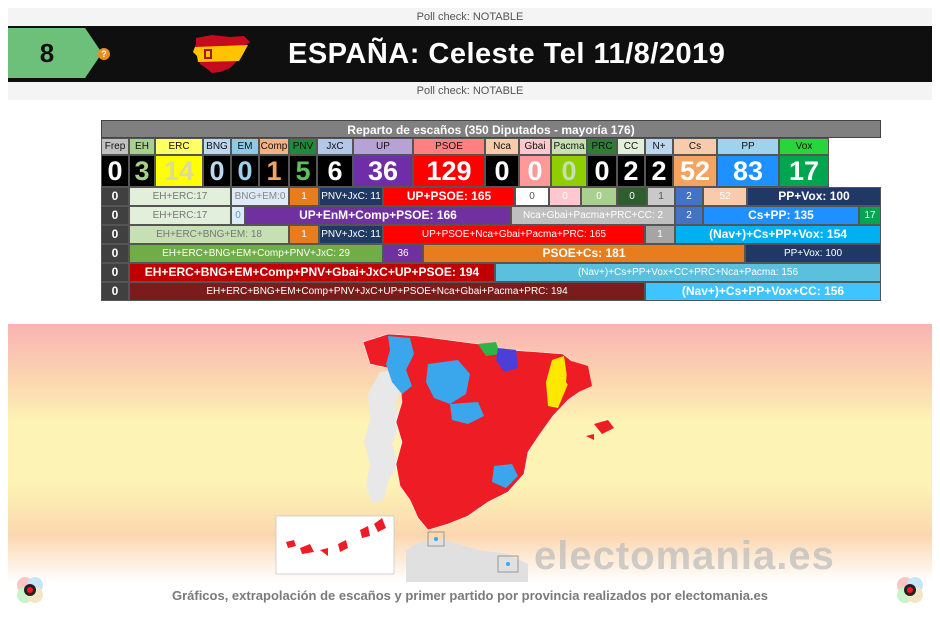 This screenshot has height=618, width=940. I want to click on coalition-cell: (Nav+)+Cs+PP+Vox+CC+PRC+Nca+Pacma: 156, so click(688, 272).